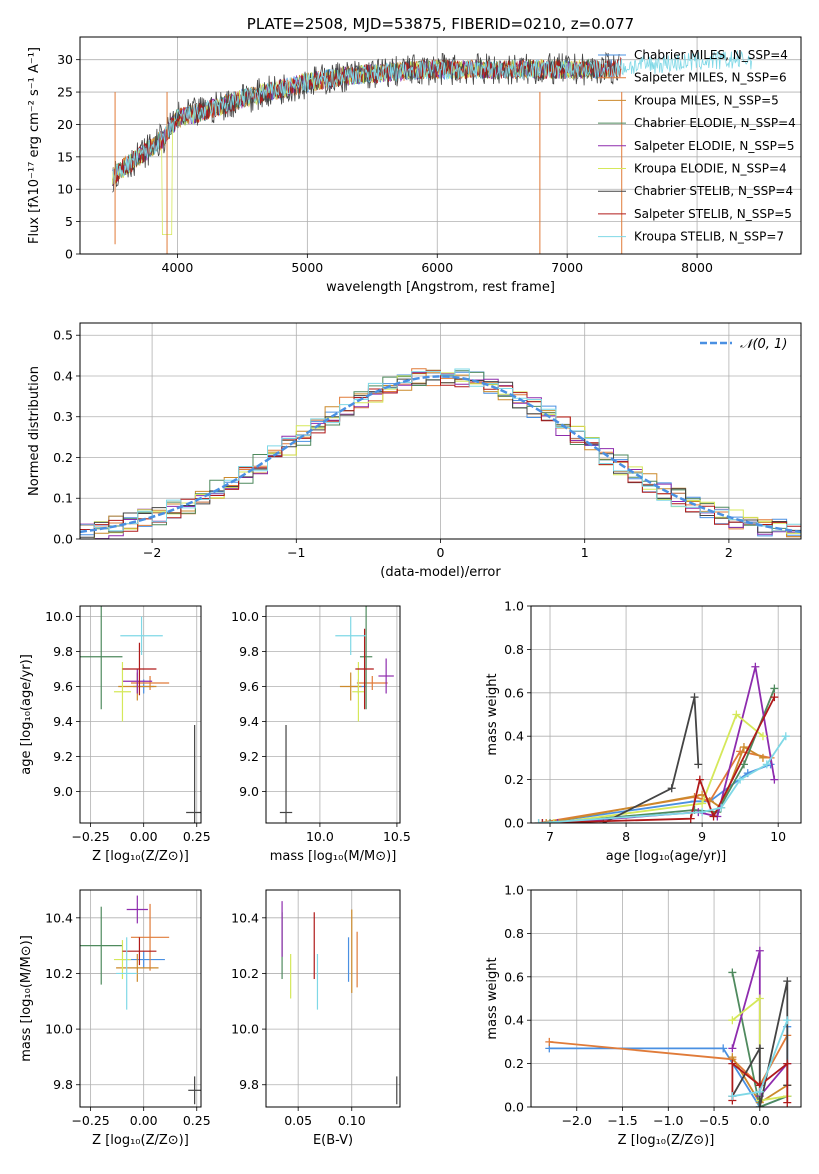 The width and height of the screenshot is (819, 1174). Describe the element at coordinates (197, 1120) in the screenshot. I see `x-tick-label: 0.25` at that location.